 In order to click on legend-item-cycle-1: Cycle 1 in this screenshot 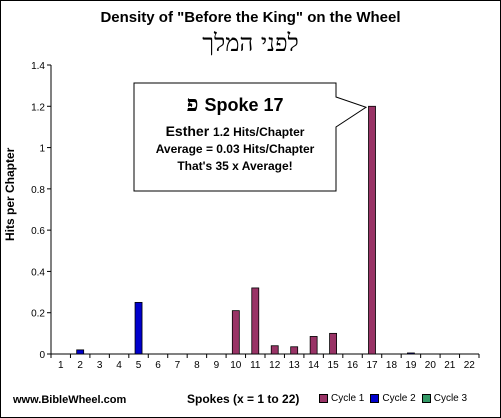, I will do `click(341, 398)`.